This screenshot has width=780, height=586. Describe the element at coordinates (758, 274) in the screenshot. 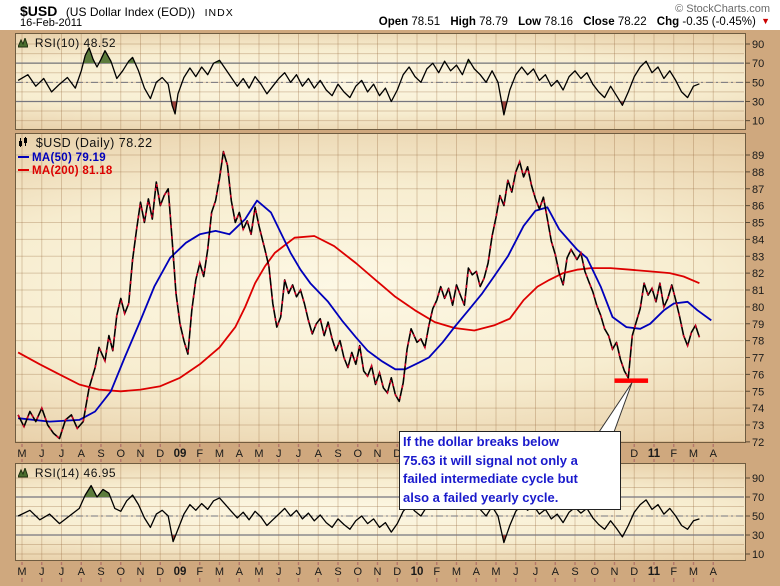

I see `axis-label: 82` at that location.